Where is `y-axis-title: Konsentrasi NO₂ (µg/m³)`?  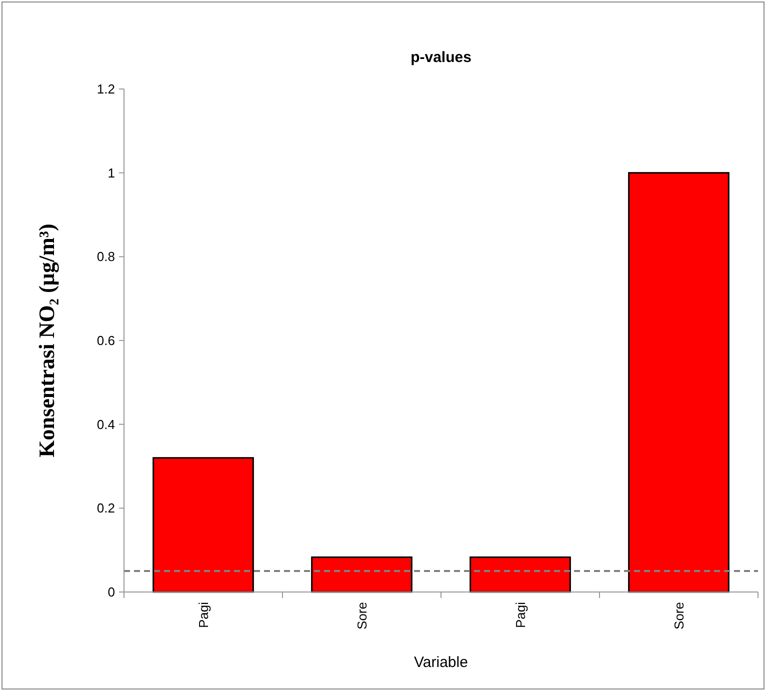 y-axis-title: Konsentrasi NO₂ (µg/m³) is located at coordinates (46, 341).